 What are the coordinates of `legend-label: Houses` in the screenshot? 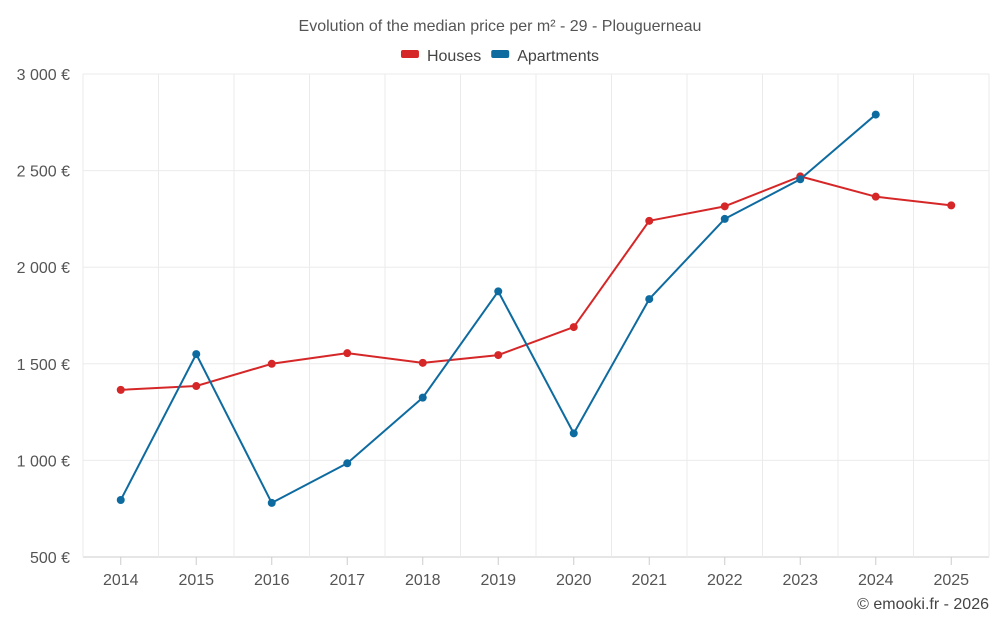 It's located at (454, 56).